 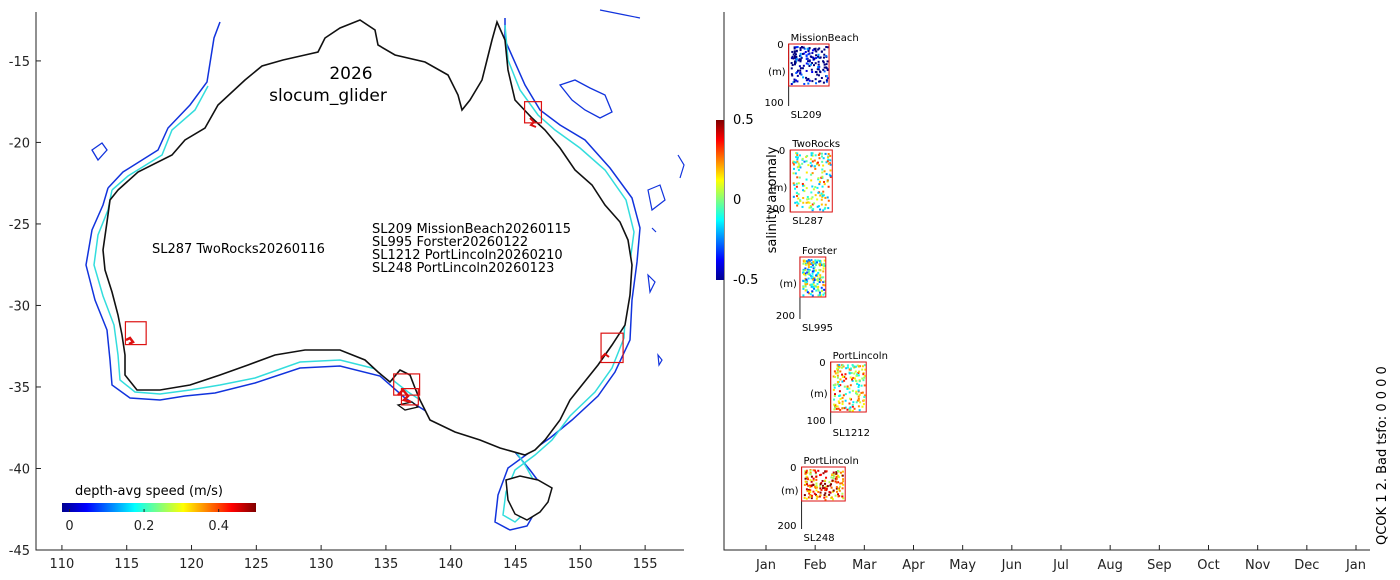 I want to click on month-tick-label: Apr, so click(x=913, y=565).